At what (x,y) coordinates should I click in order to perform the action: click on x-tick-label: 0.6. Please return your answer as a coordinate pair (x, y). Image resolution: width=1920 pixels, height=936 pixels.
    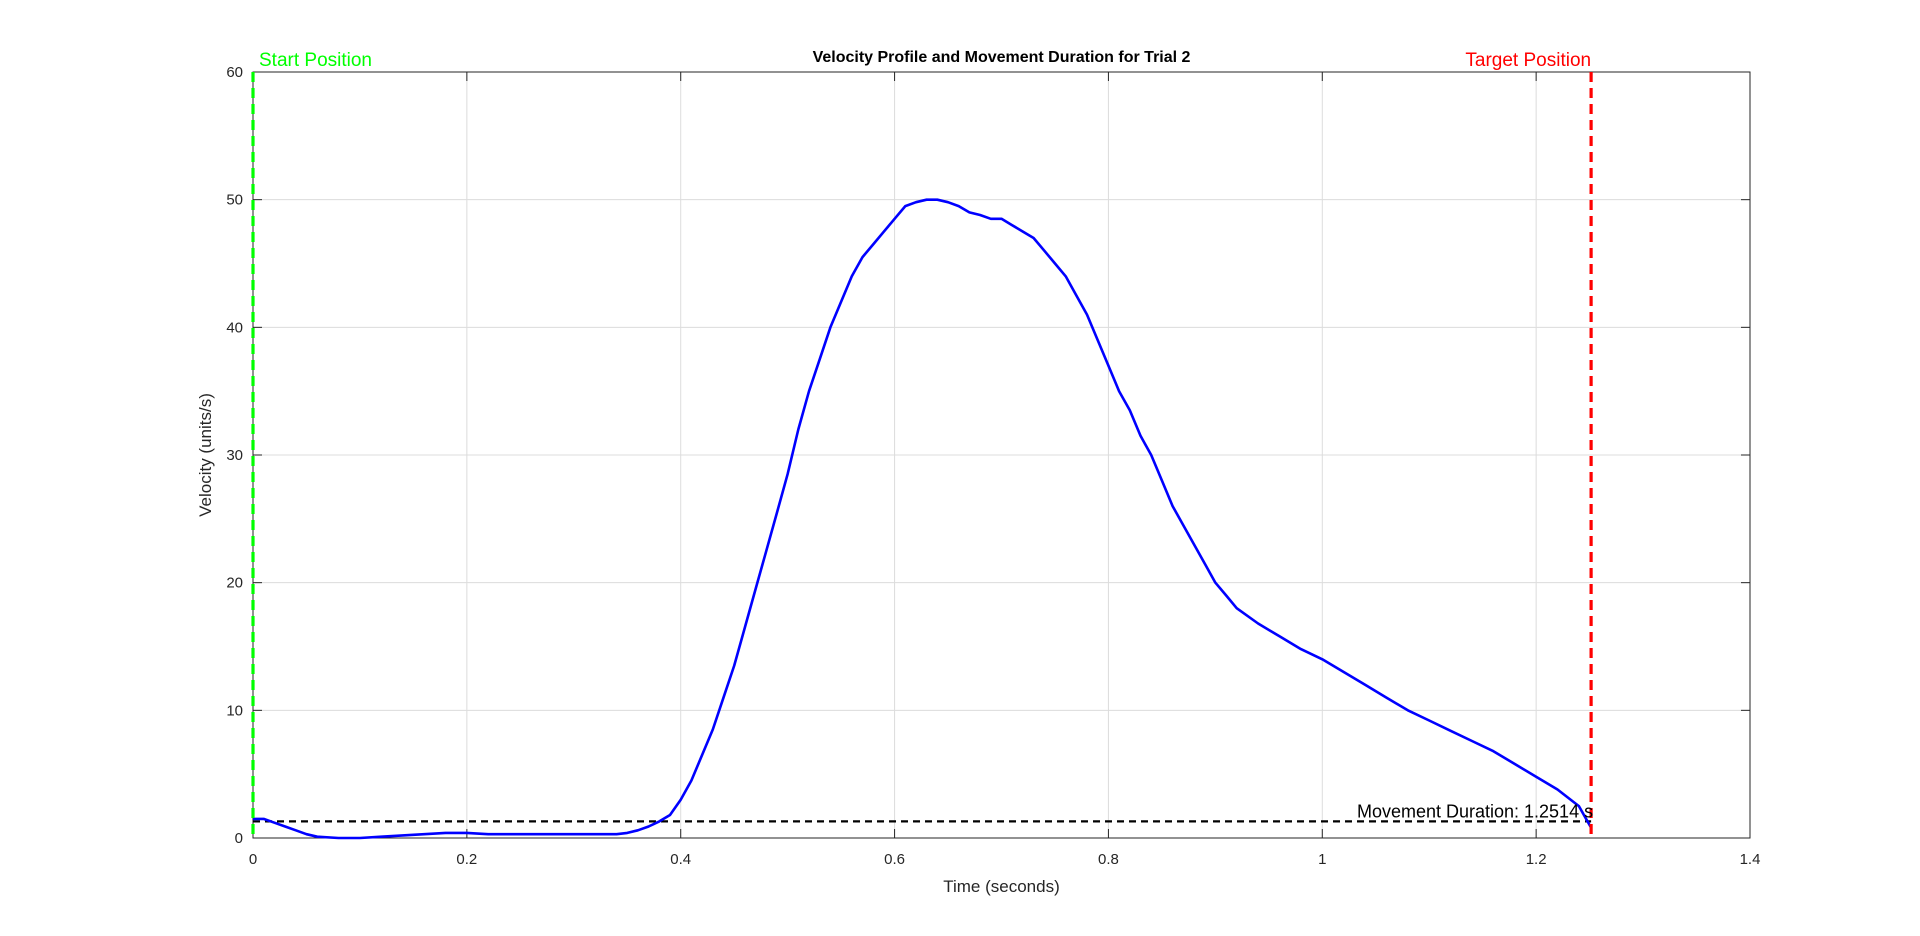
    Looking at the image, I should click on (894, 859).